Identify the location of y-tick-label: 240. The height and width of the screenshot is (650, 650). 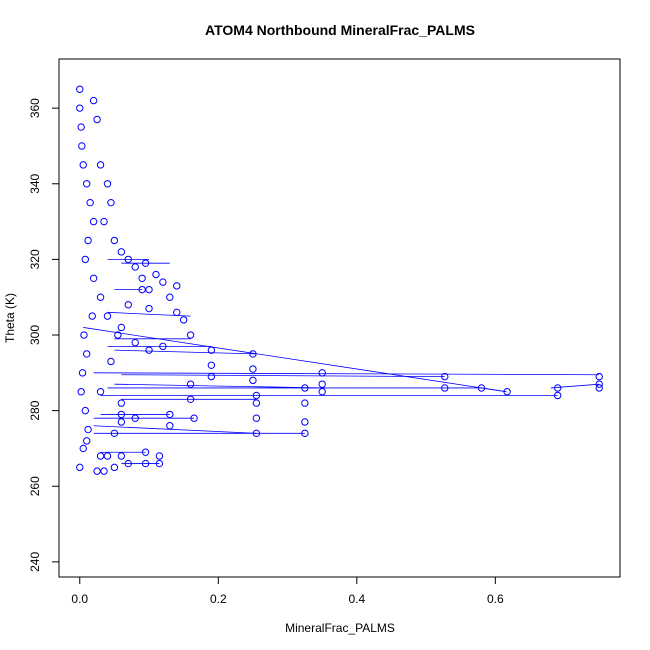
(35, 562).